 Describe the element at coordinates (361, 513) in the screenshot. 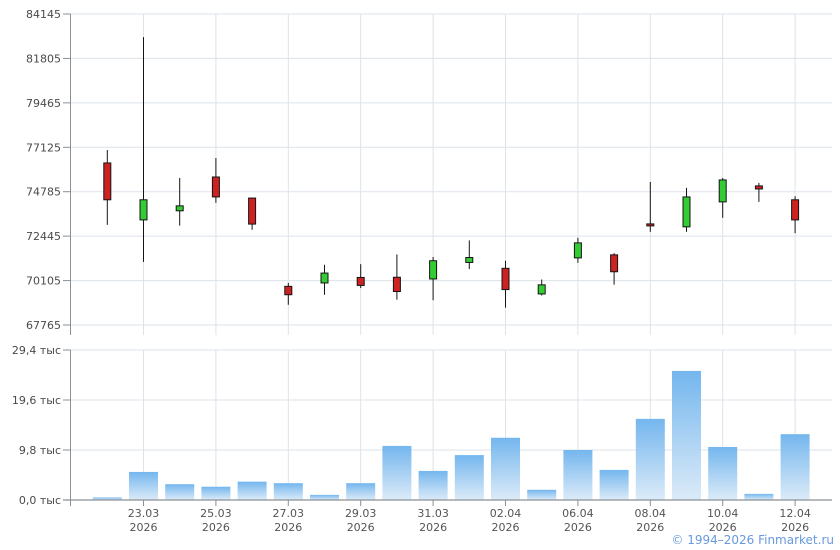

I see `date-label: 29.03` at that location.